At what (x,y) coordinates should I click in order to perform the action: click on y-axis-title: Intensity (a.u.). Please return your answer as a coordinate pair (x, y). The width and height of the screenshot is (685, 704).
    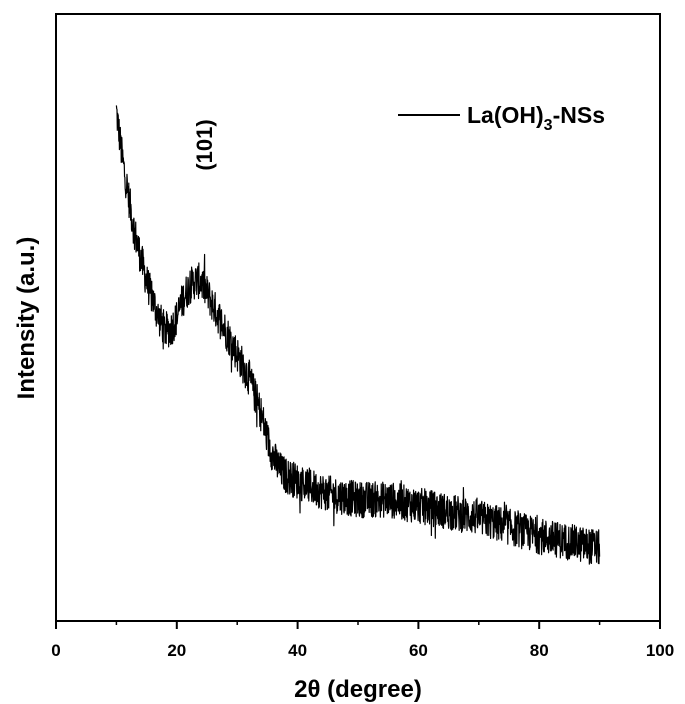
    Looking at the image, I should click on (26, 318).